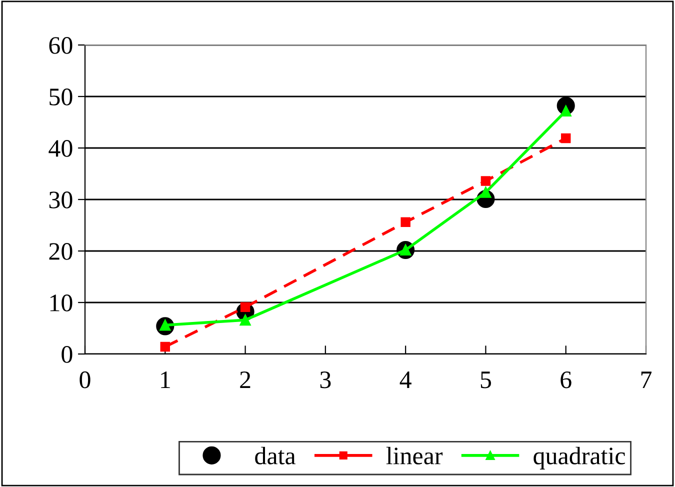 The image size is (675, 487). What do you see at coordinates (414, 455) in the screenshot?
I see `legend-label: linear` at bounding box center [414, 455].